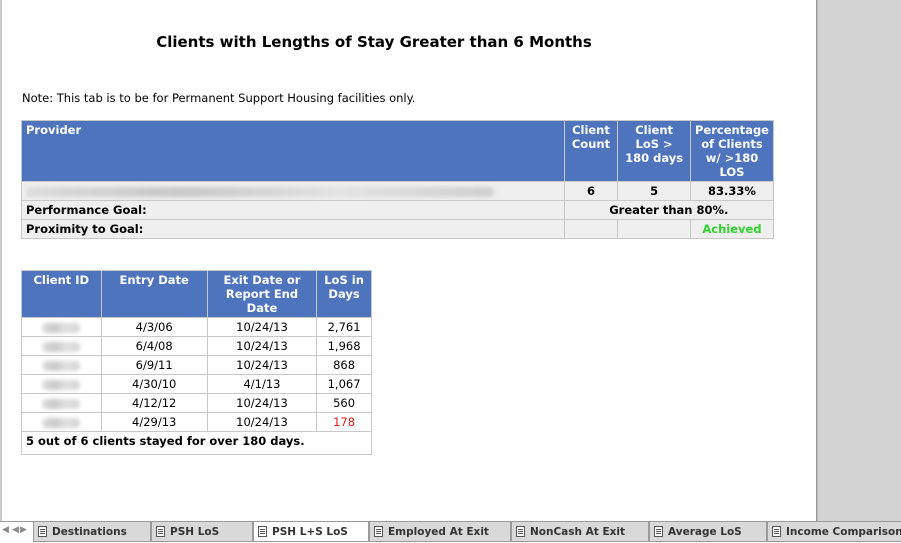 This screenshot has width=901, height=543. I want to click on entry-date-cell: 4/12/12, so click(154, 403).